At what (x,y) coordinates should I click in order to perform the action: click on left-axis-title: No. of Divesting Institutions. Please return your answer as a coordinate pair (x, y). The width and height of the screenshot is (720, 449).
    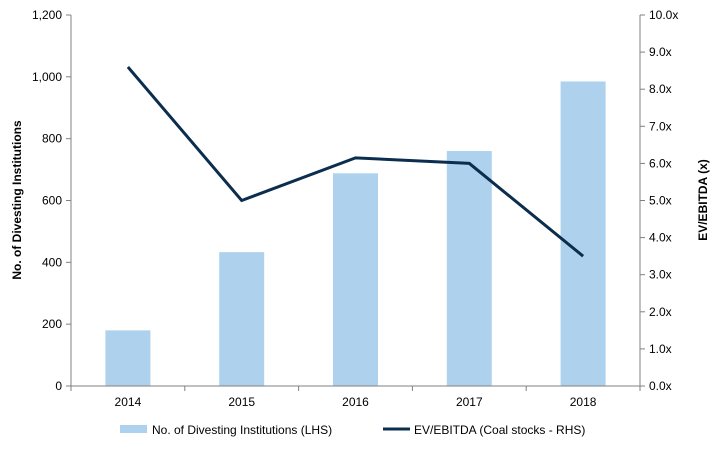
    Looking at the image, I should click on (17, 200).